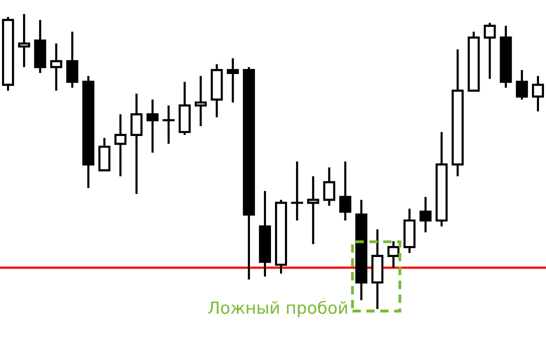 Image resolution: width=546 pixels, height=356 pixels. What do you see at coordinates (277, 309) in the screenshot?
I see `annotation: Ложный пробой` at bounding box center [277, 309].